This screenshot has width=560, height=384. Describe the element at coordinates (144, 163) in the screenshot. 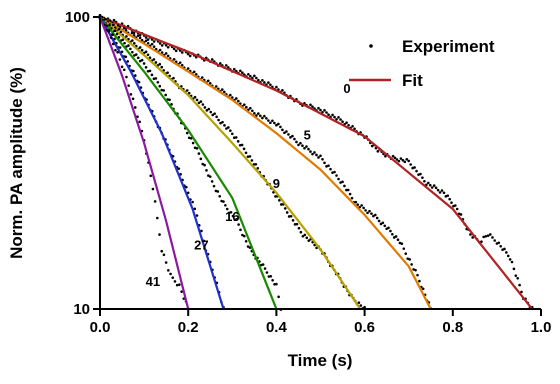

I see `fit-line` at that location.